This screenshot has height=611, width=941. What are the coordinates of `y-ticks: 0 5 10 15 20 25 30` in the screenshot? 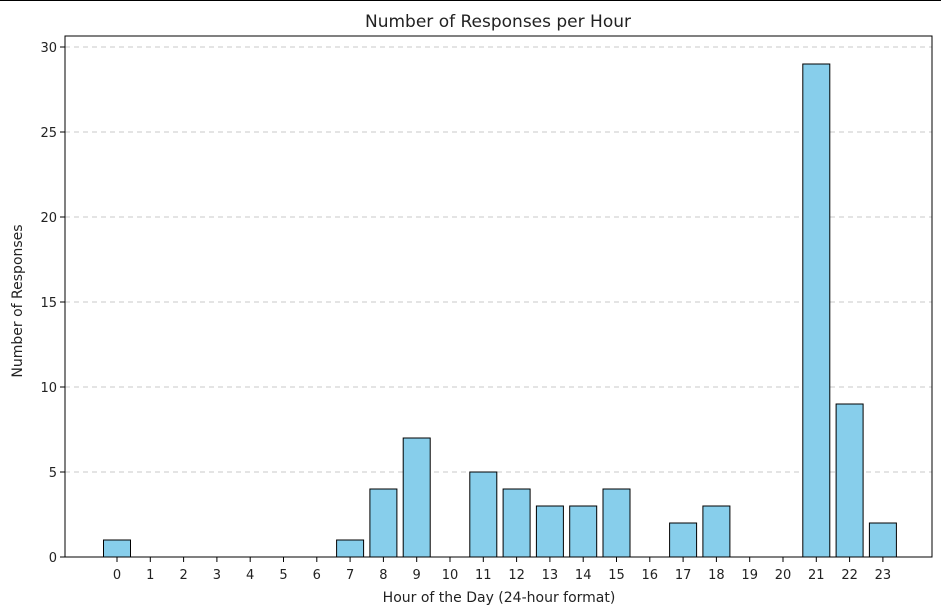 It's located at (52, 303).